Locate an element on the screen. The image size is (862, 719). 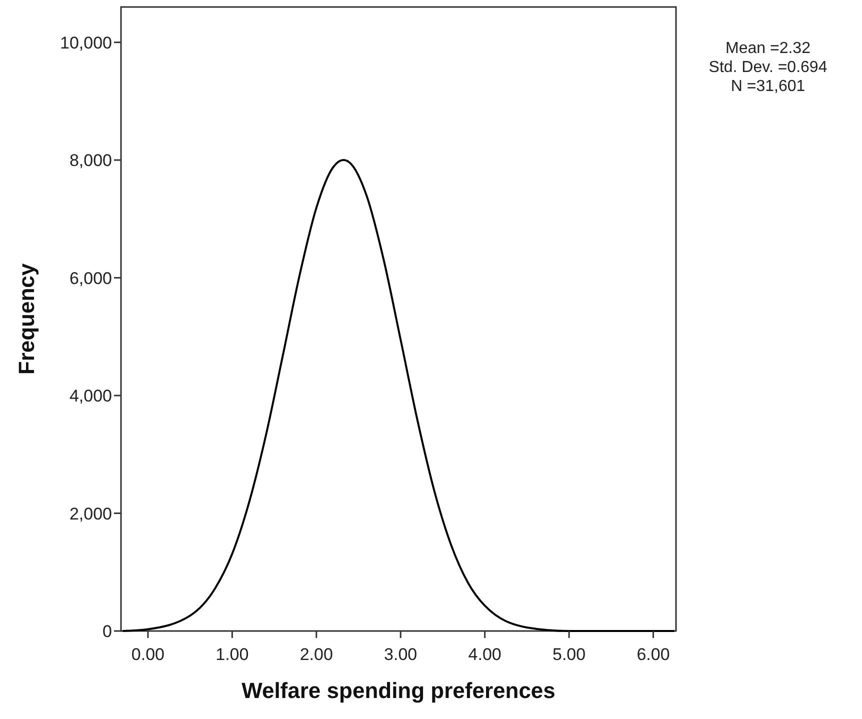
x-axis-title: Welfare spending preferences is located at coordinates (399, 690).